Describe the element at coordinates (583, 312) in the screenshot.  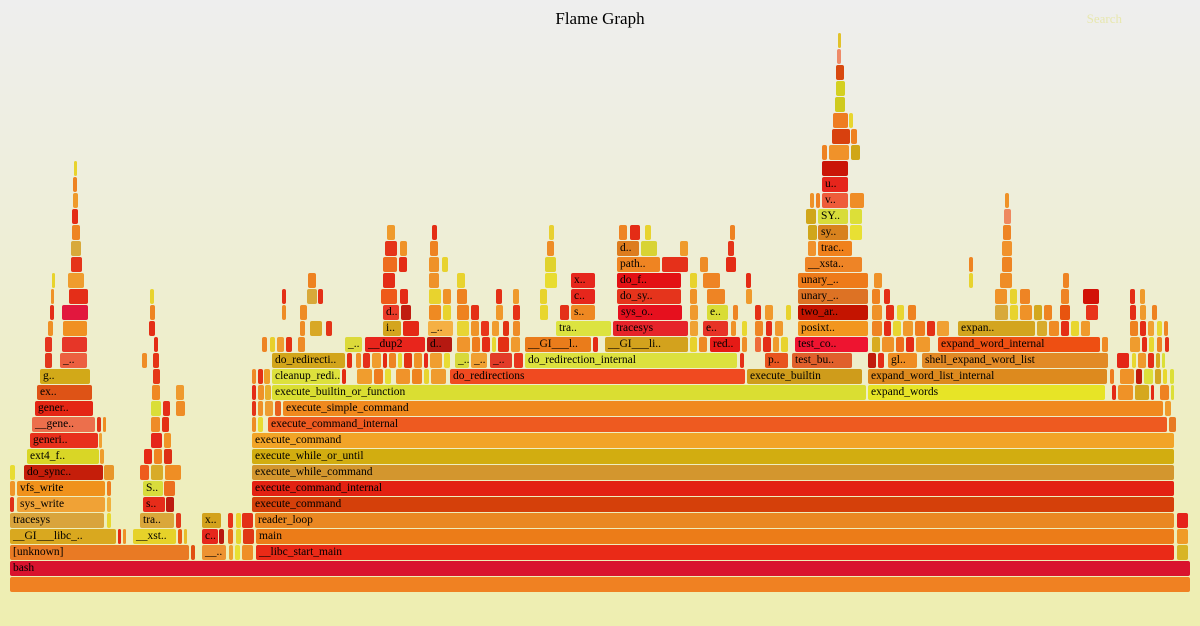
I see `frame-s..: s..` at that location.